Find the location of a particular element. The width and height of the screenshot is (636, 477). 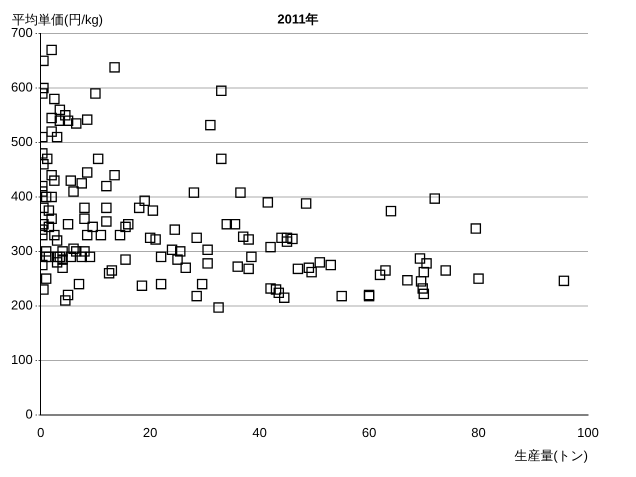

x-tick-label: 40 is located at coordinates (259, 432).